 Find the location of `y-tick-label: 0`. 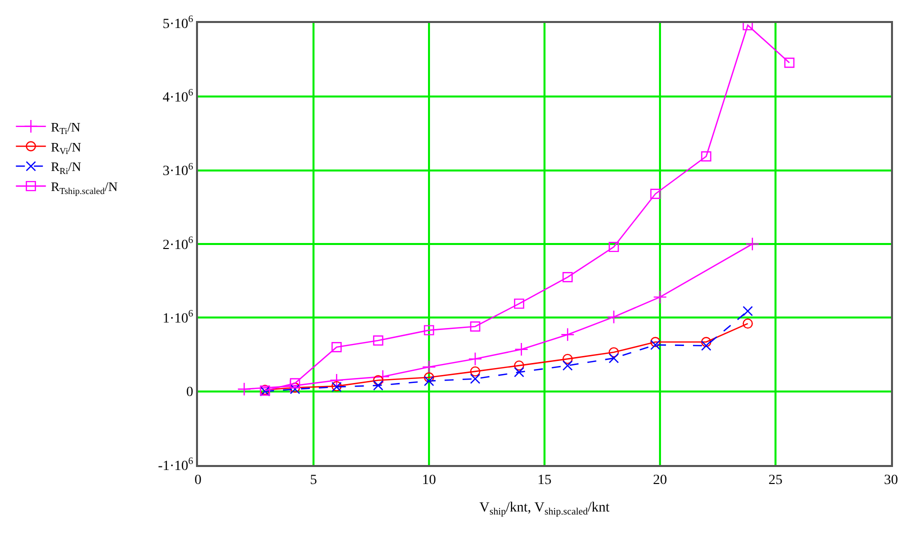

y-tick-label: 0 is located at coordinates (190, 392).